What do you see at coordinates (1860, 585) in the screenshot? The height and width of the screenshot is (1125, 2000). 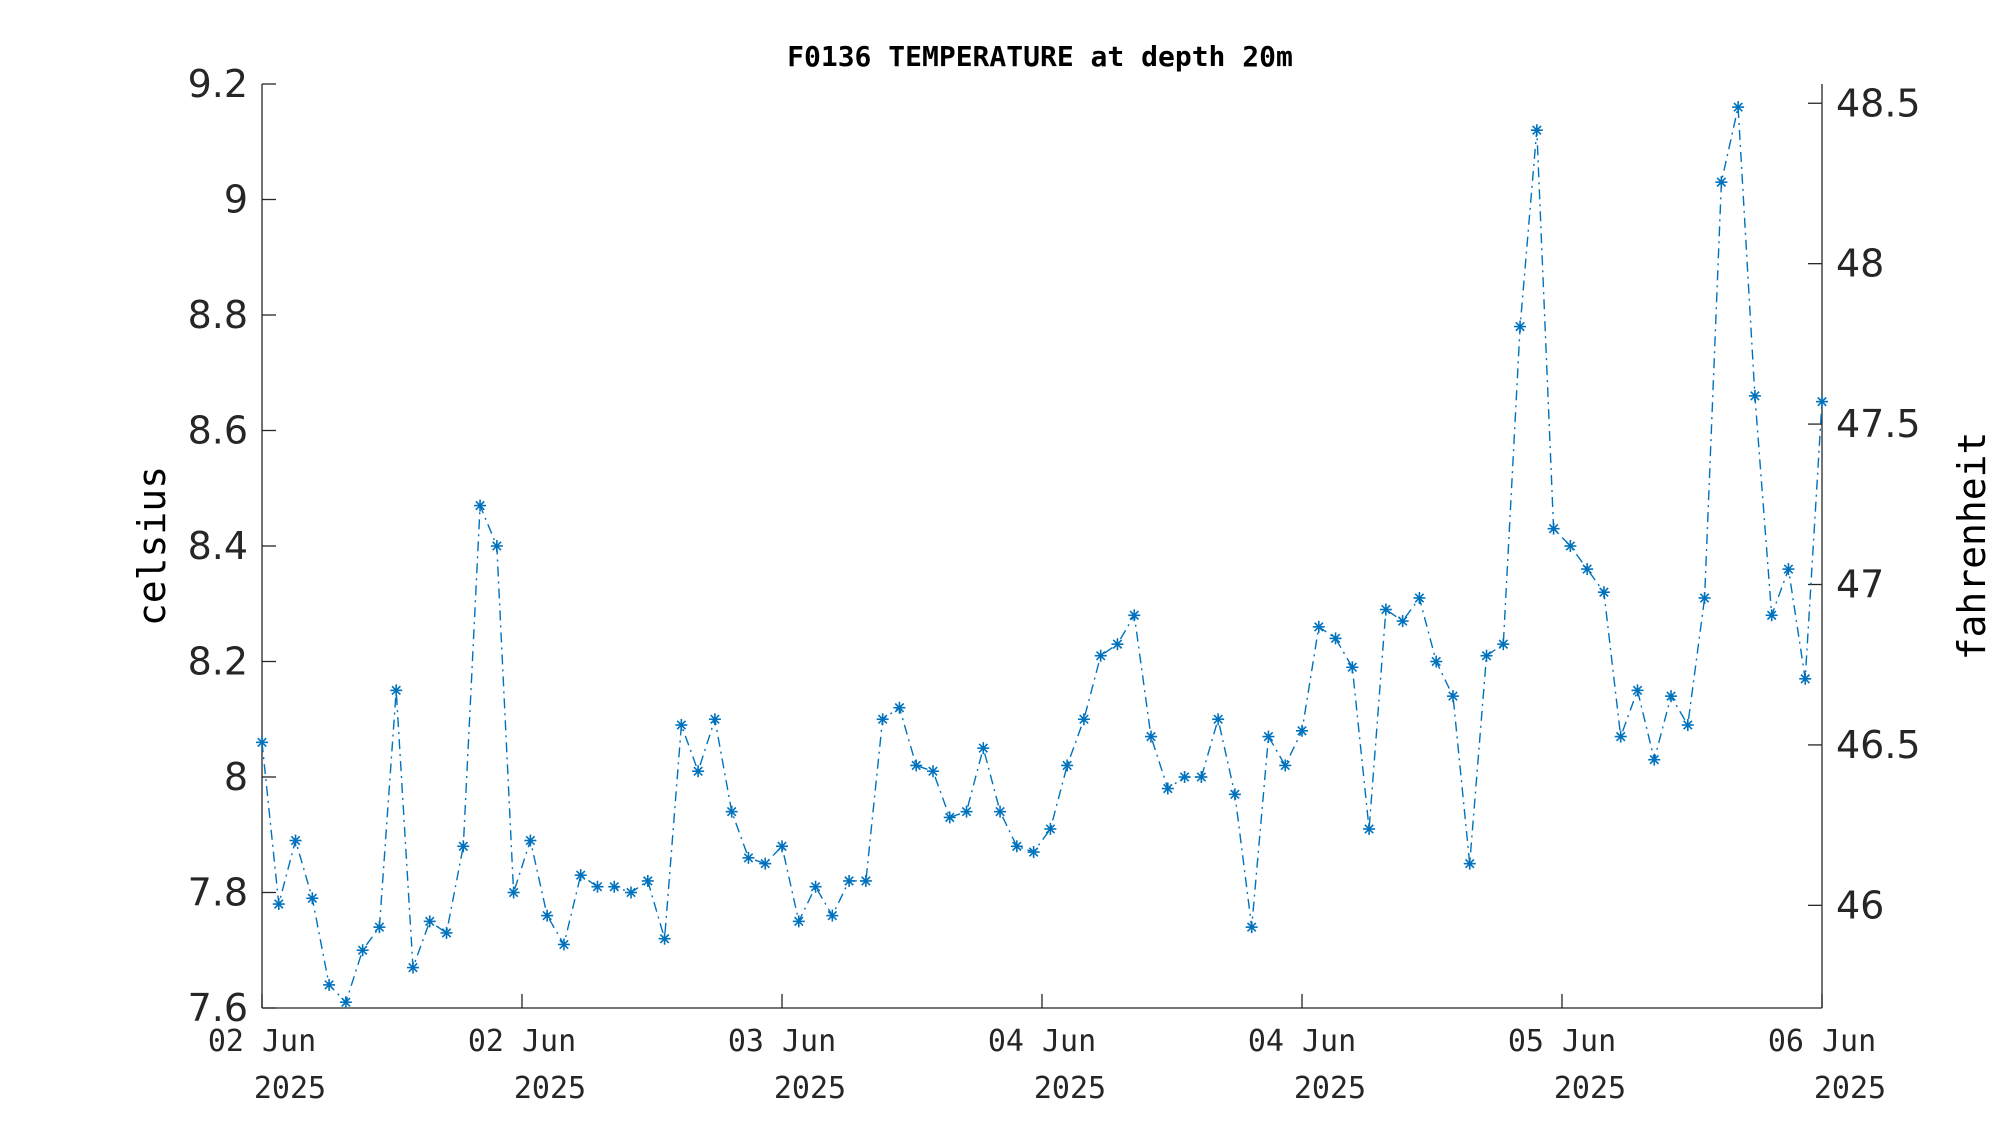 I see `y2-tick-label: 47` at bounding box center [1860, 585].